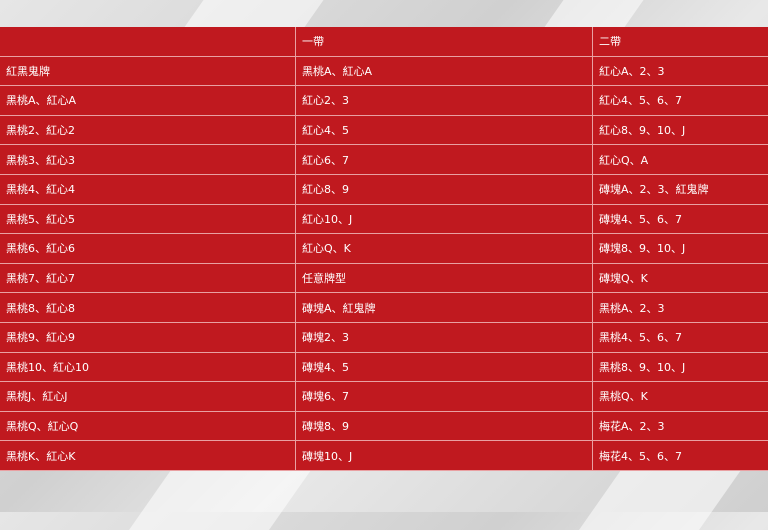  What do you see at coordinates (148, 337) in the screenshot?
I see `table-cell: 黑桃9、紅心9` at bounding box center [148, 337].